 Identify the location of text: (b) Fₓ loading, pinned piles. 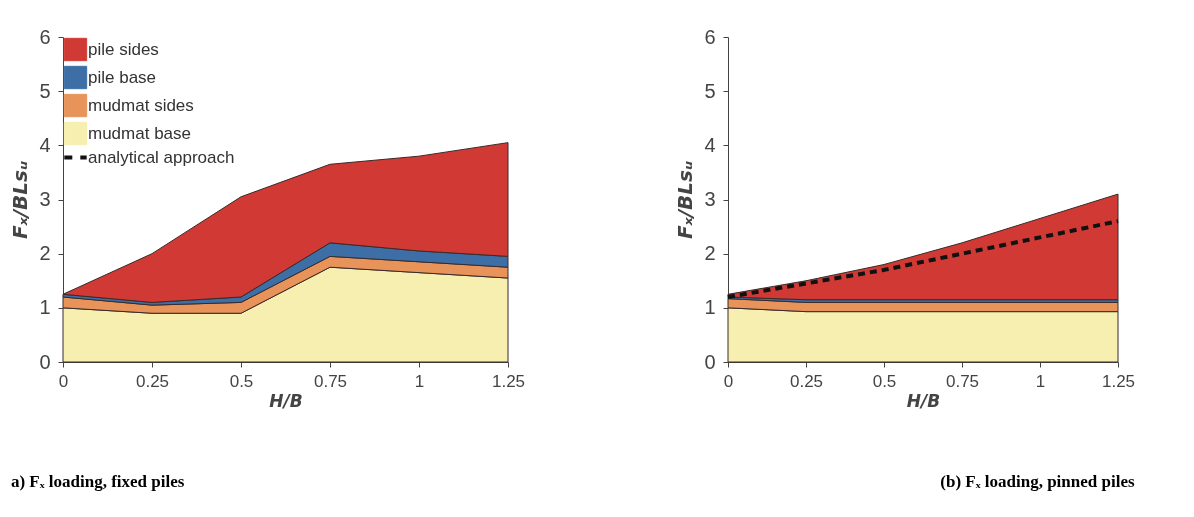
(1037, 481).